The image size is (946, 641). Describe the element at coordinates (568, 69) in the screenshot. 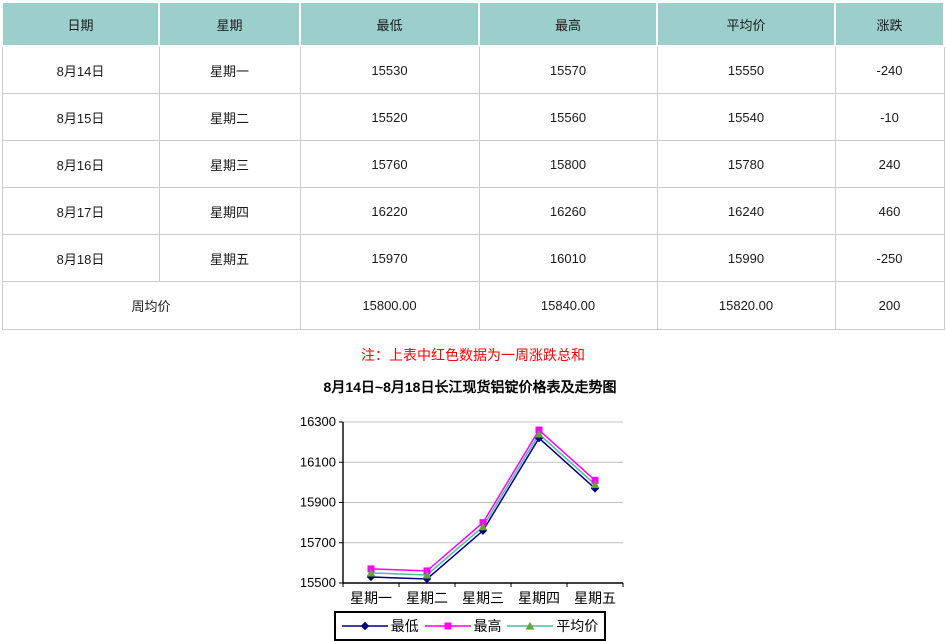

I see `cell-high: 15570` at that location.